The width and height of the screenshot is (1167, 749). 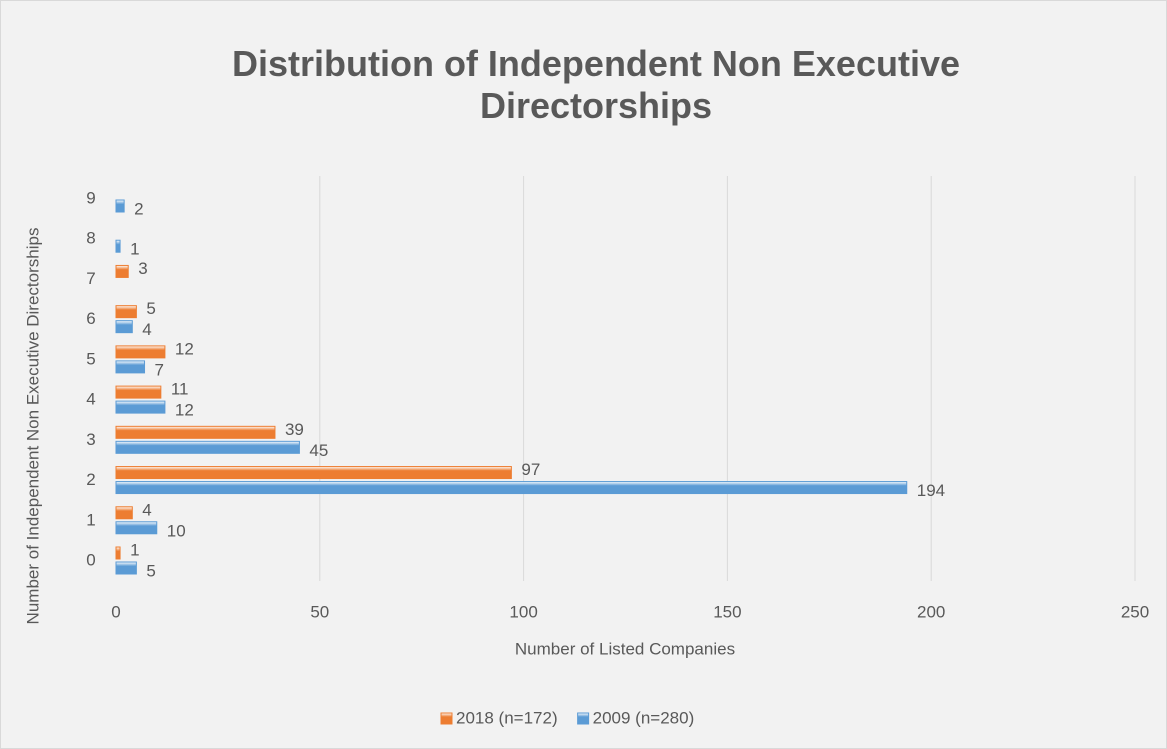 I want to click on x-tick-label: 50, so click(x=319, y=611).